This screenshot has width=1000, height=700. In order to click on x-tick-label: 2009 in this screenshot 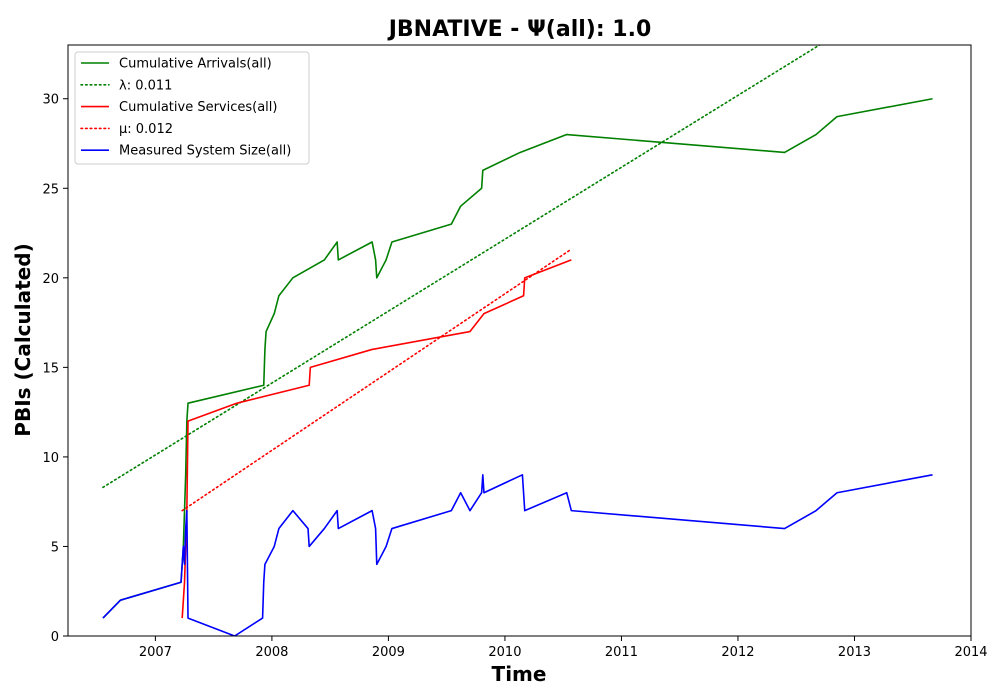, I will do `click(388, 652)`.